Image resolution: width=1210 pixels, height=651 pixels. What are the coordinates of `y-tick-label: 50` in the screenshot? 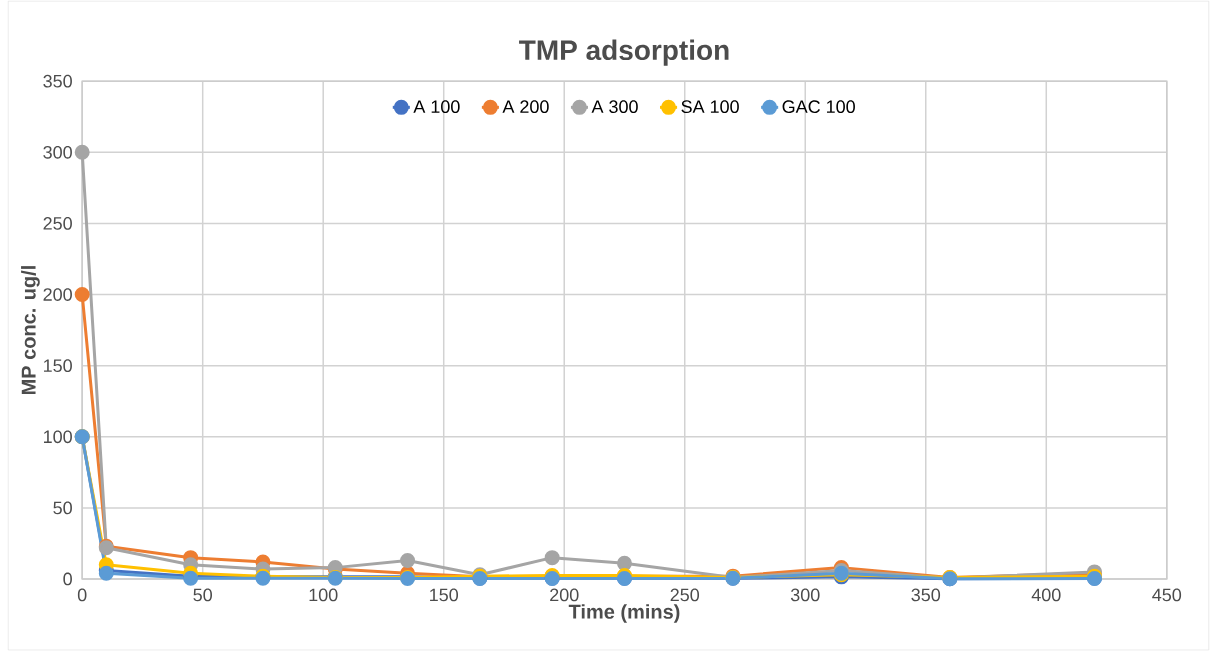 It's located at (62, 508).